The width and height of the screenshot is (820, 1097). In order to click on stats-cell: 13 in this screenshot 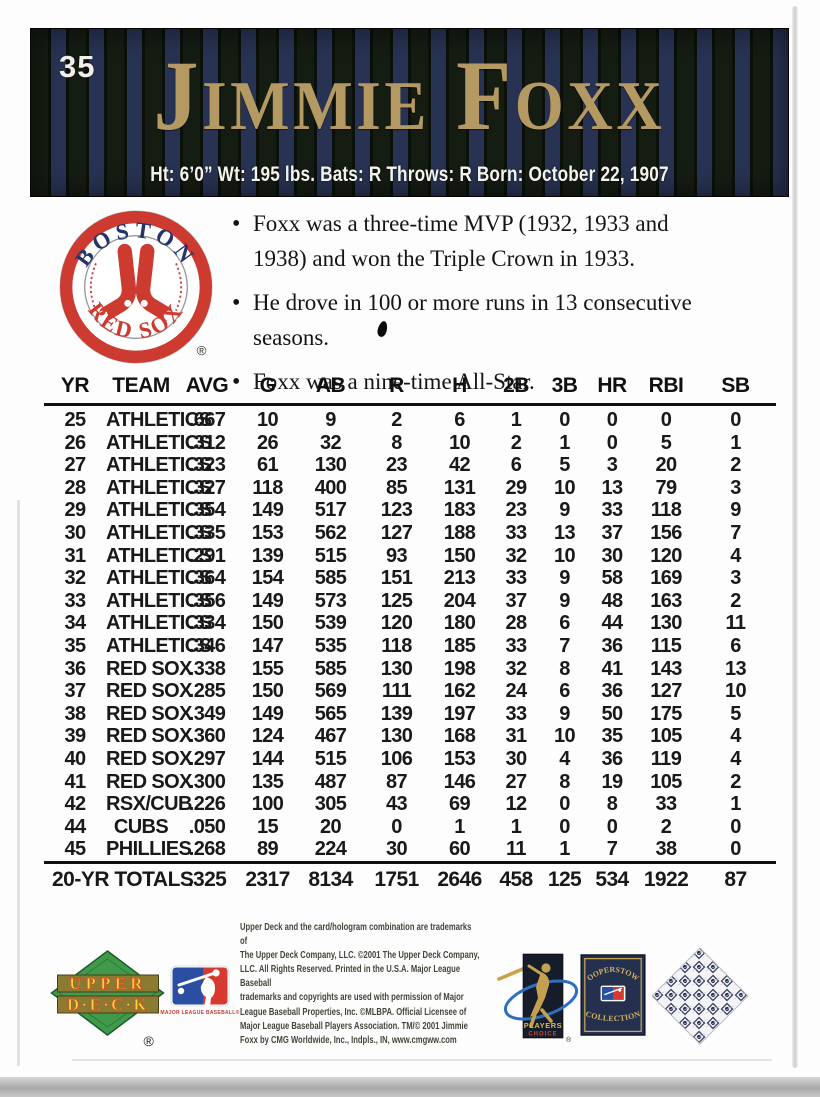, I will do `click(564, 532)`.